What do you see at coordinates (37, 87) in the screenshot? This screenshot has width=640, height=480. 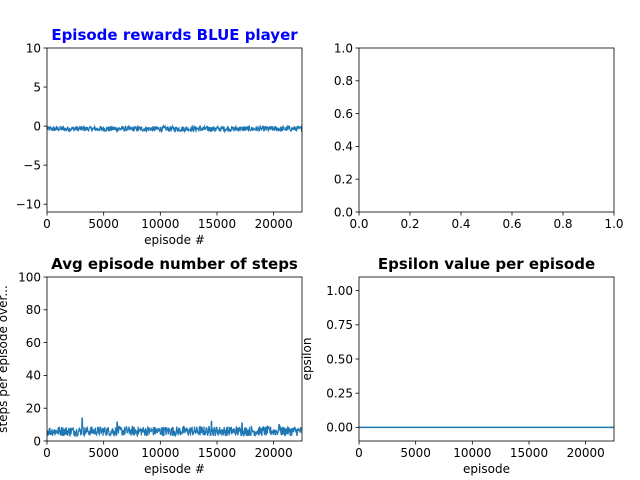 I see `y-tick-label: 5` at bounding box center [37, 87].